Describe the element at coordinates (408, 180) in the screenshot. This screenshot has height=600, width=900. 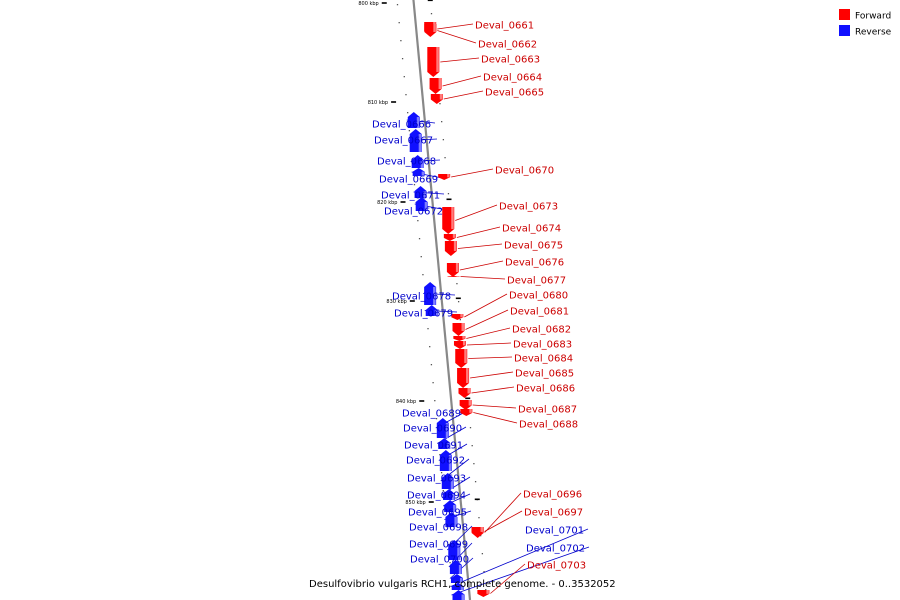
I see `gene-label-deval_0669: Deval_0669` at that location.